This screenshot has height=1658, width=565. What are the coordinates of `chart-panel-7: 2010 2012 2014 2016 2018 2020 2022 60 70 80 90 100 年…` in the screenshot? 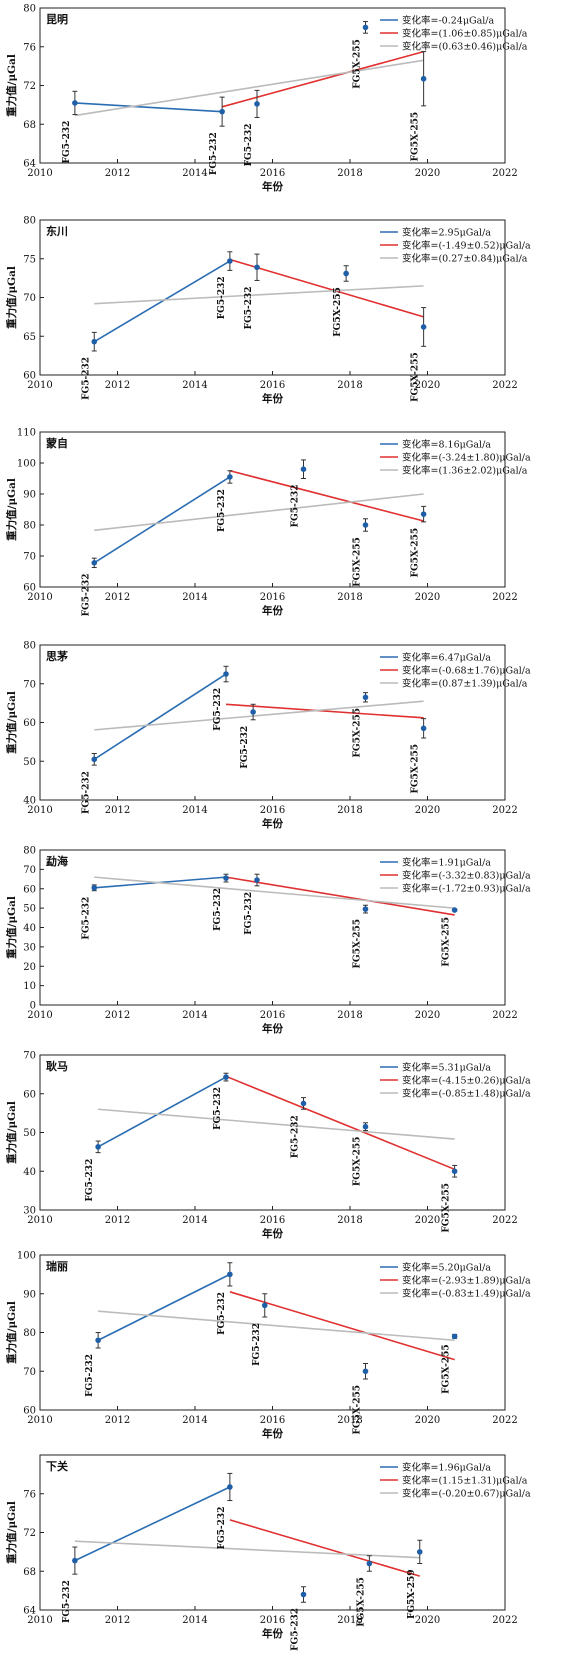 It's located at (268, 1346).